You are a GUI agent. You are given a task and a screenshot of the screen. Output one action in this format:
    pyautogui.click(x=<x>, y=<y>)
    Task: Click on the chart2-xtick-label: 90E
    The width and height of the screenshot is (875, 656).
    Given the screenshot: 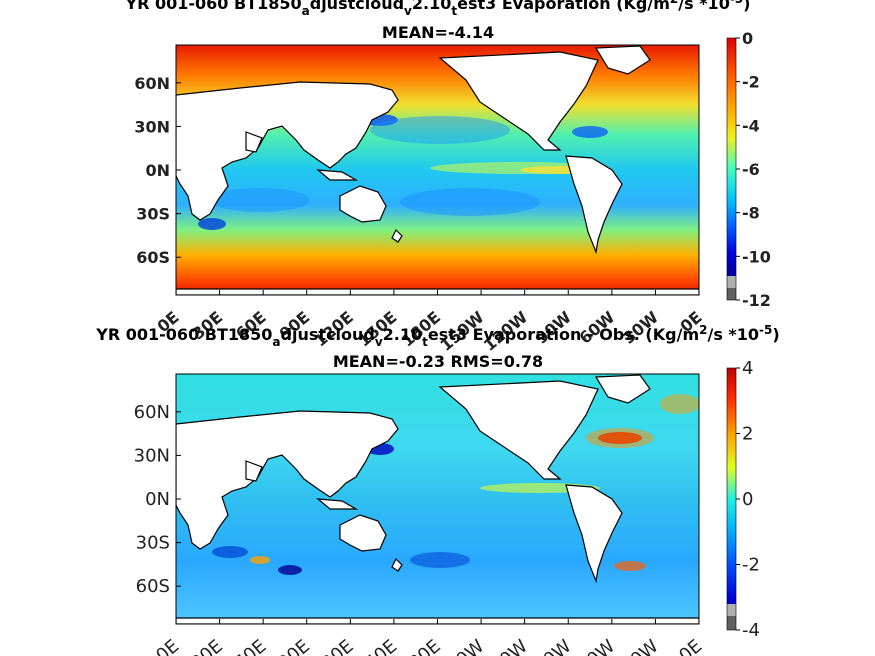 What is the action you would take?
    pyautogui.click(x=294, y=646)
    